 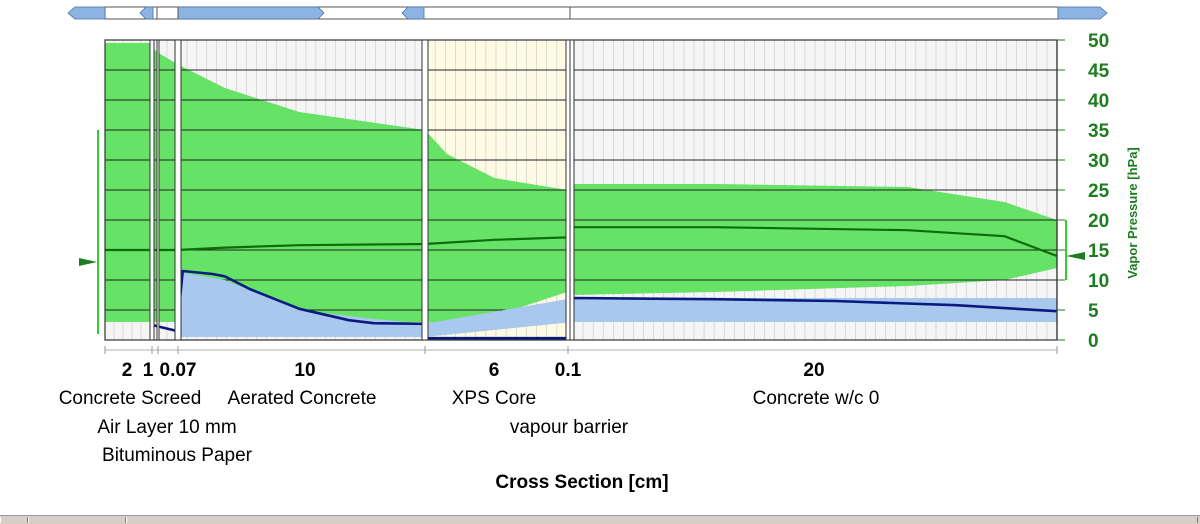 I want to click on y-tick-label: 40, so click(x=1098, y=101).